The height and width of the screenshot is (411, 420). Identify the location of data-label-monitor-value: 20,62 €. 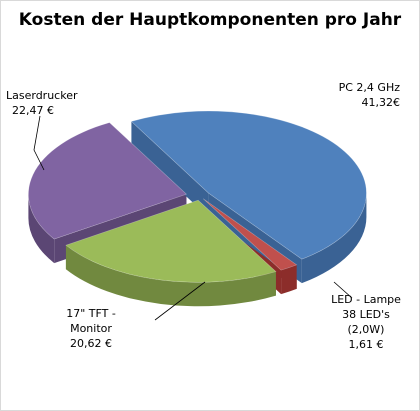
(91, 343).